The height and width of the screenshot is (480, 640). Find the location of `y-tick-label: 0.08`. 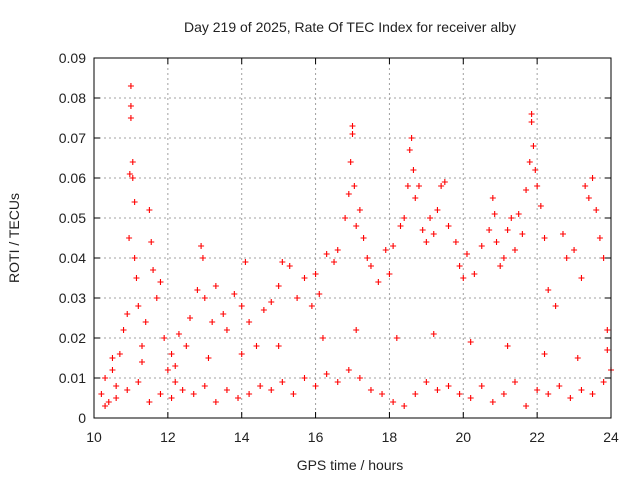

y-tick-label: 0.08 is located at coordinates (72, 98).